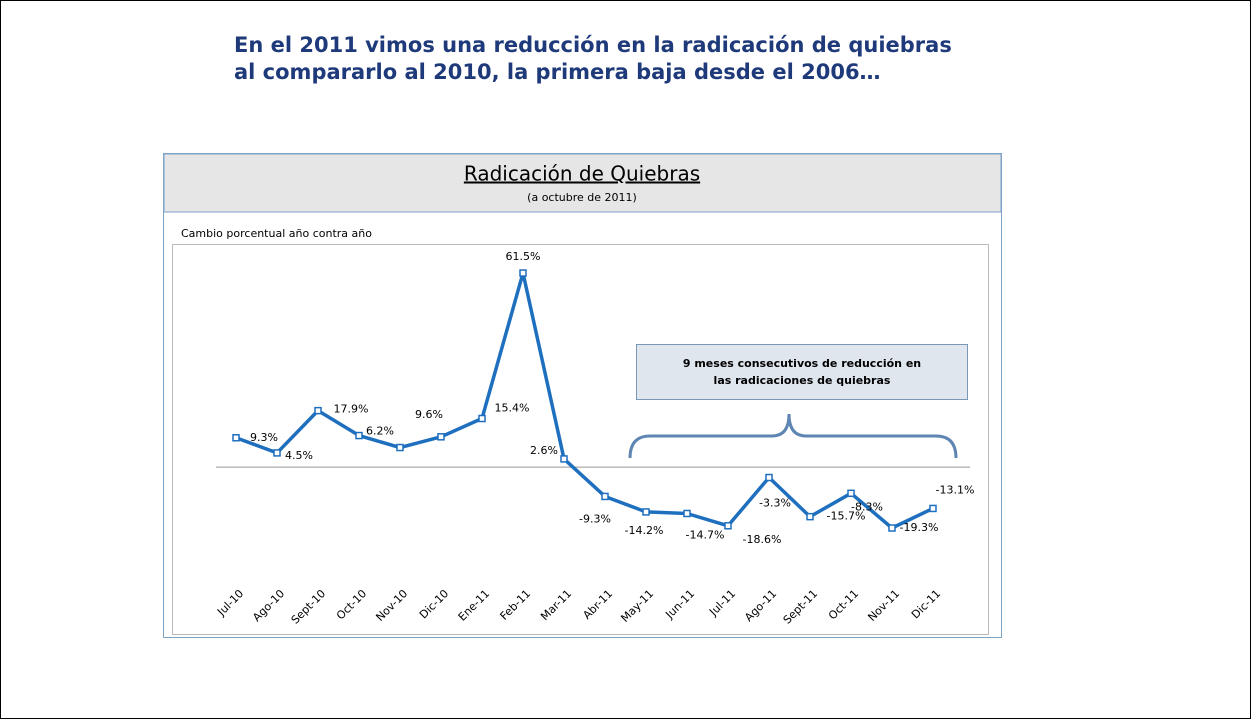 This screenshot has height=719, width=1251. Describe the element at coordinates (544, 450) in the screenshot. I see `data-label: 2.6%` at that location.